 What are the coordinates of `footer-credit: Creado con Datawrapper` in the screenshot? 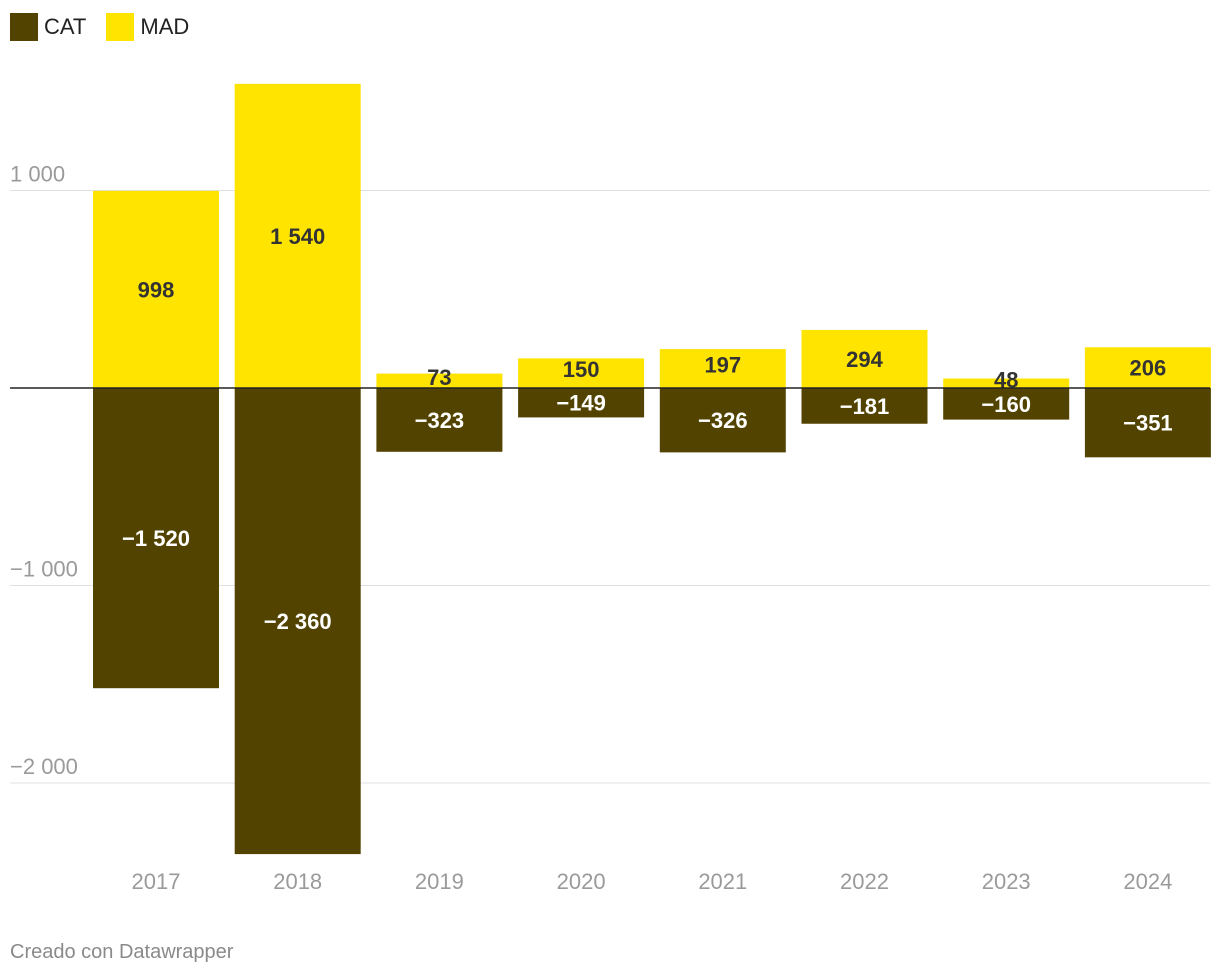 It's located at (122, 952).